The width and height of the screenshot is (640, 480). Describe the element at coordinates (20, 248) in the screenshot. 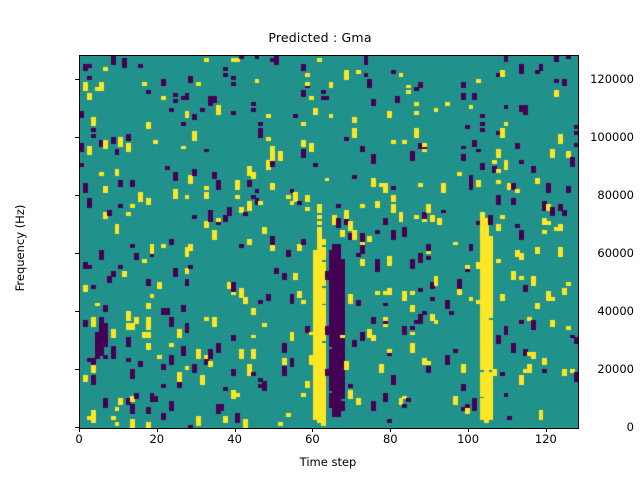

I see `y-axis-label: Frequency (Hz)` at that location.